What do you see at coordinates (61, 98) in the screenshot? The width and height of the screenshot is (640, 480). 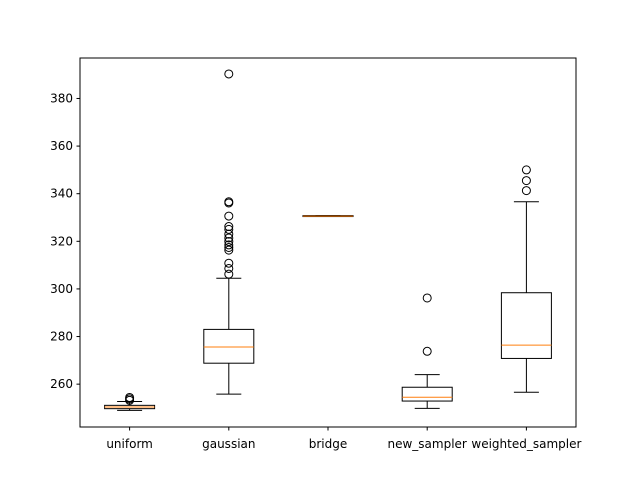 I see `y-tick-label: 380` at bounding box center [61, 98].